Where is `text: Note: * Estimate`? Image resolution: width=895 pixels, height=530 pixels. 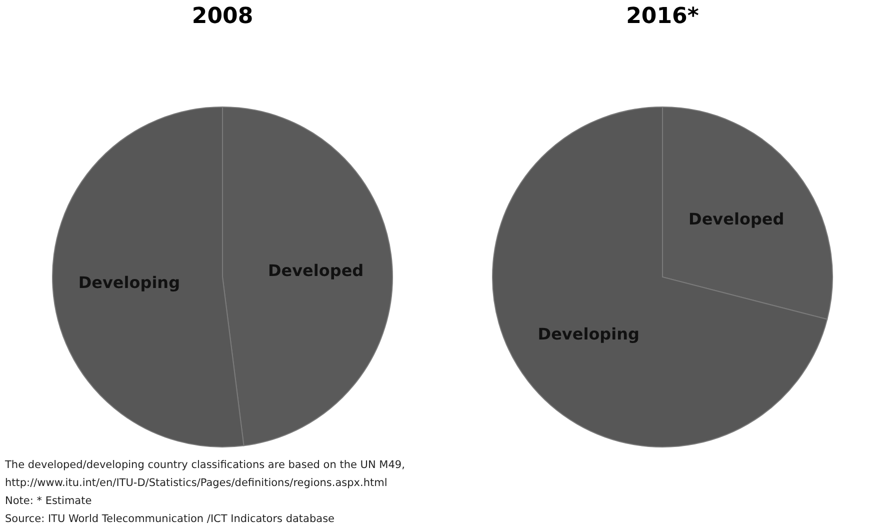
text: Note: * Estimate is located at coordinates (48, 501).